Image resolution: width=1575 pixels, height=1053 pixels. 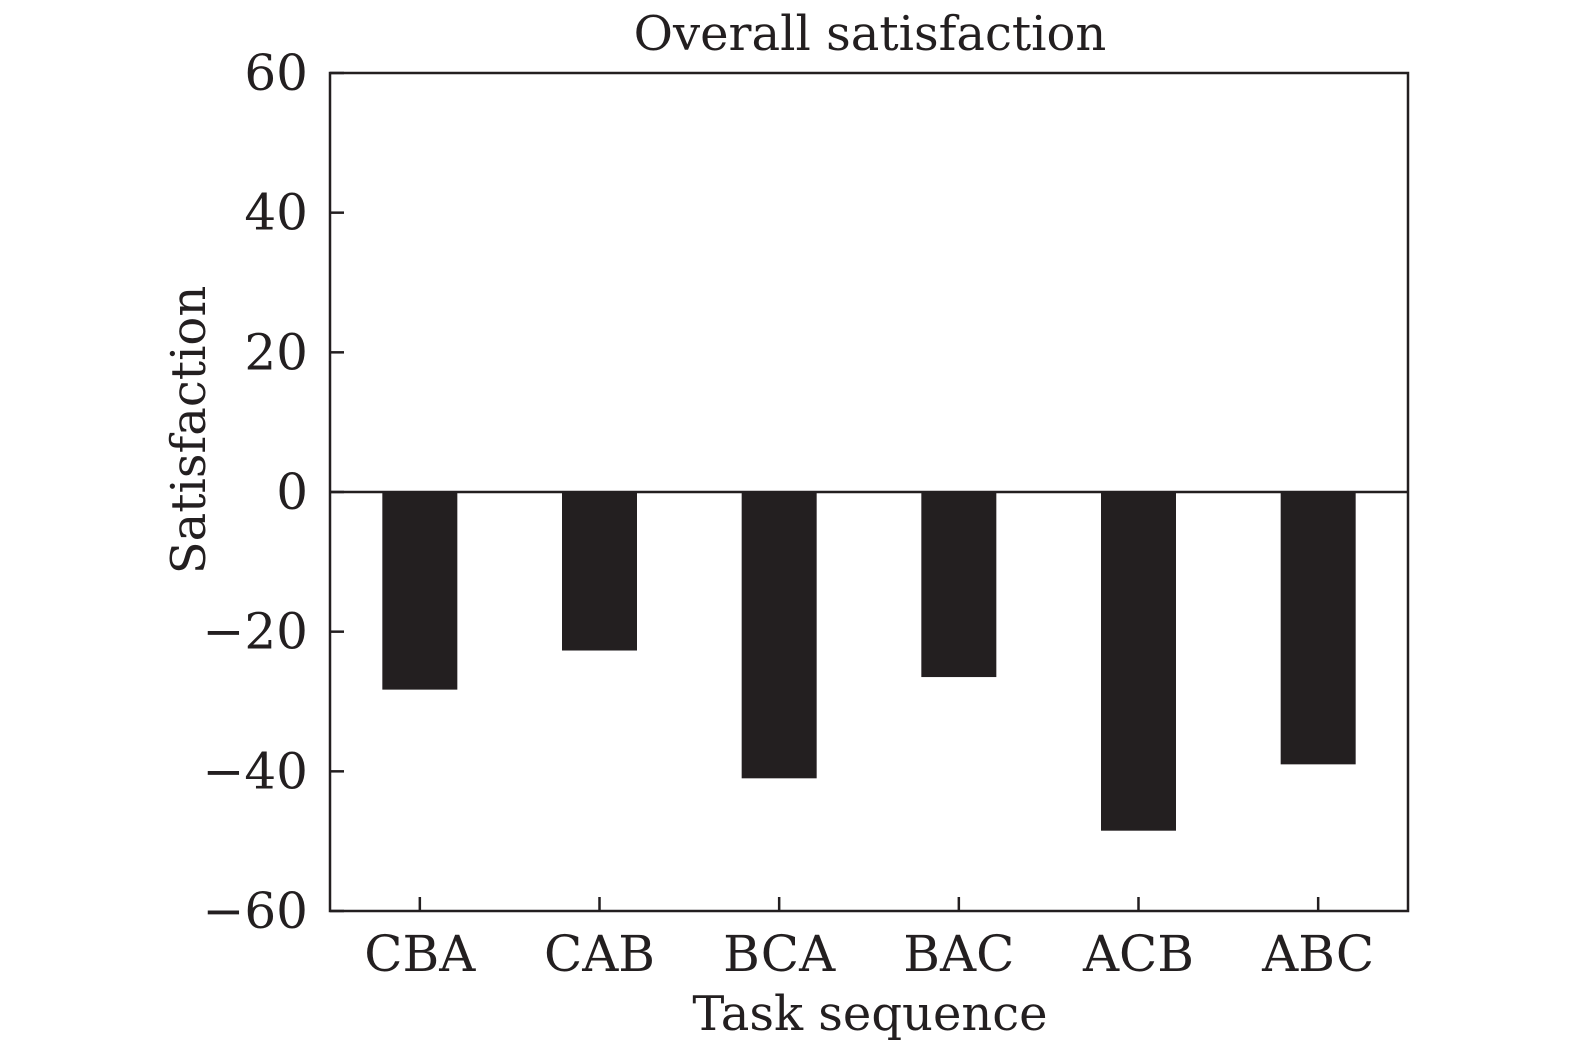 I want to click on y-tick-label: 20, so click(x=276, y=352).